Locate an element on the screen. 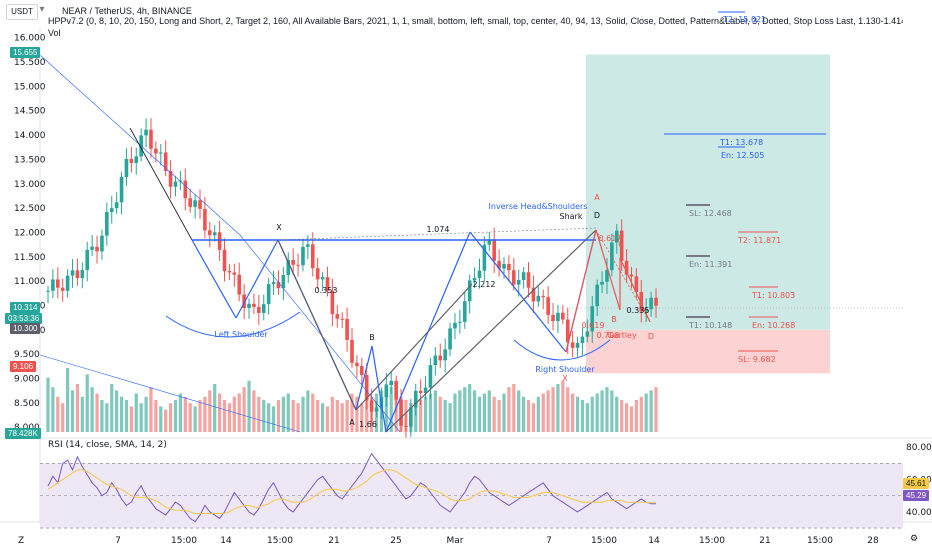  pattern-label: Inverse Head&Shoulders is located at coordinates (538, 206).